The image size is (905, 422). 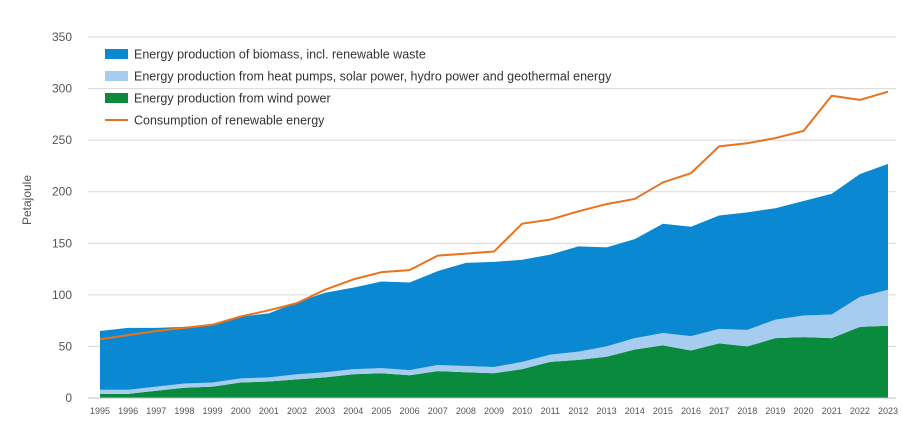 I want to click on x-tick-label: 2019, so click(x=775, y=411).